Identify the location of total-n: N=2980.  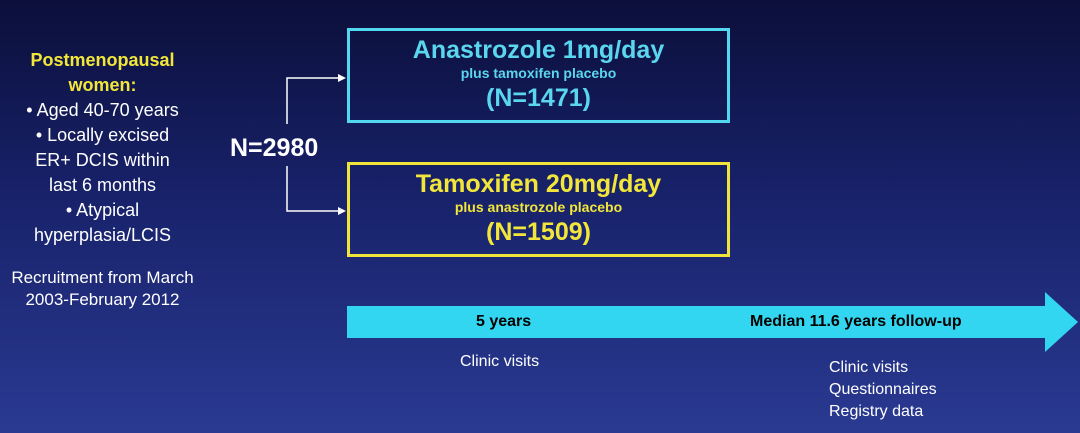
(274, 148).